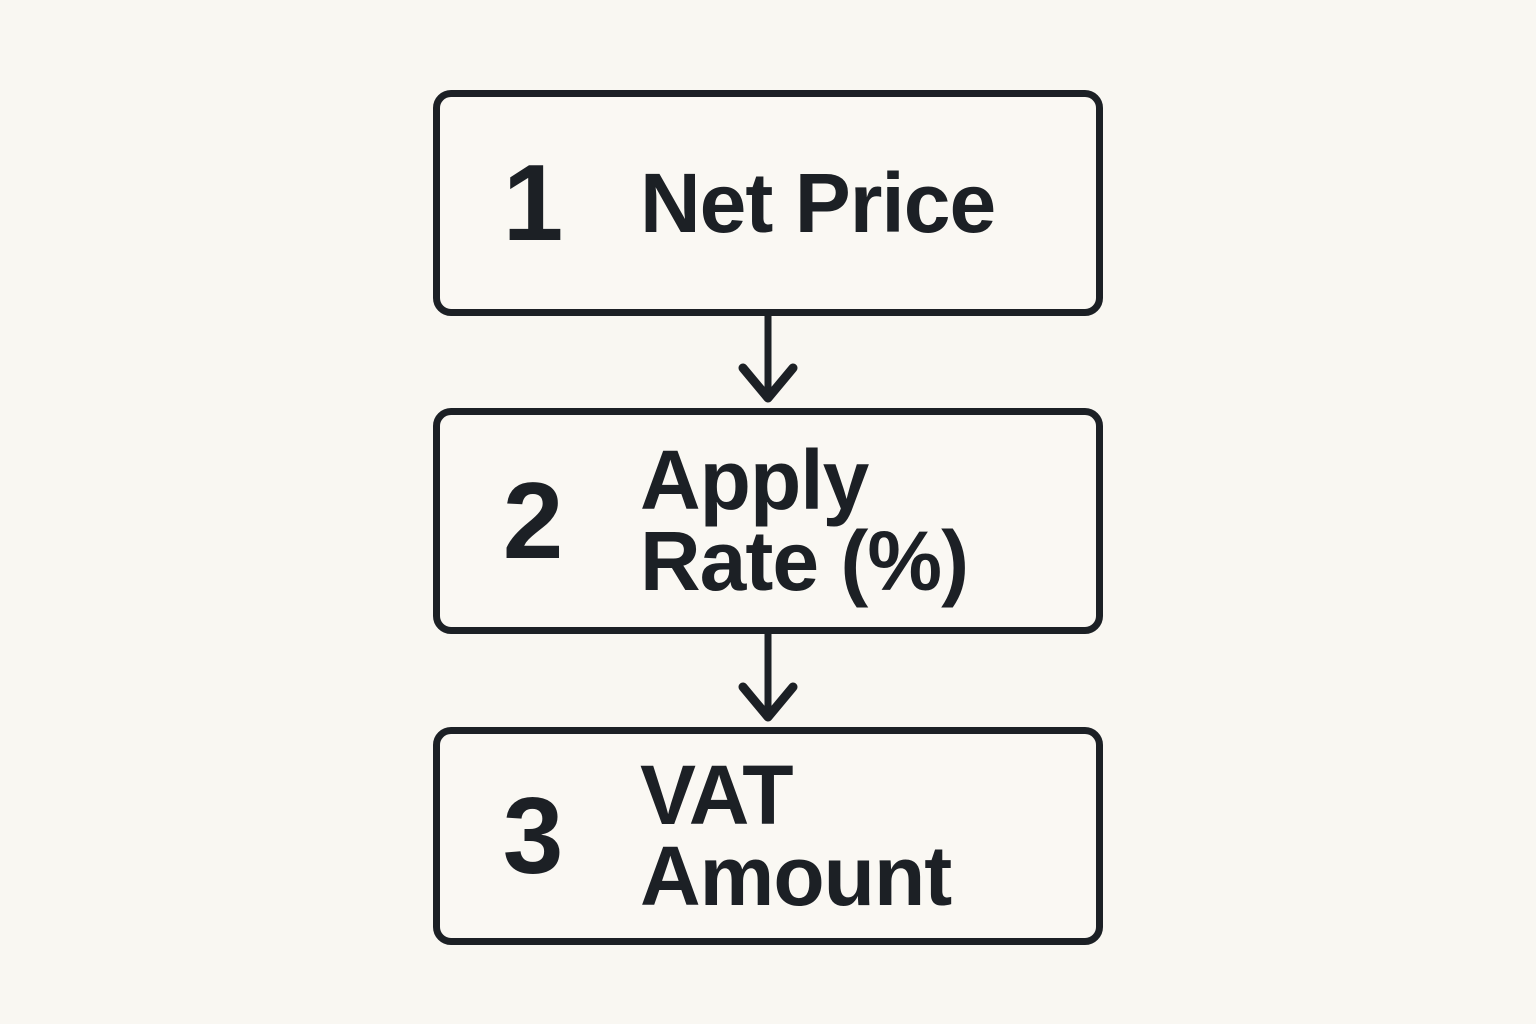 Image resolution: width=1536 pixels, height=1024 pixels. I want to click on step-number: 3, so click(533, 835).